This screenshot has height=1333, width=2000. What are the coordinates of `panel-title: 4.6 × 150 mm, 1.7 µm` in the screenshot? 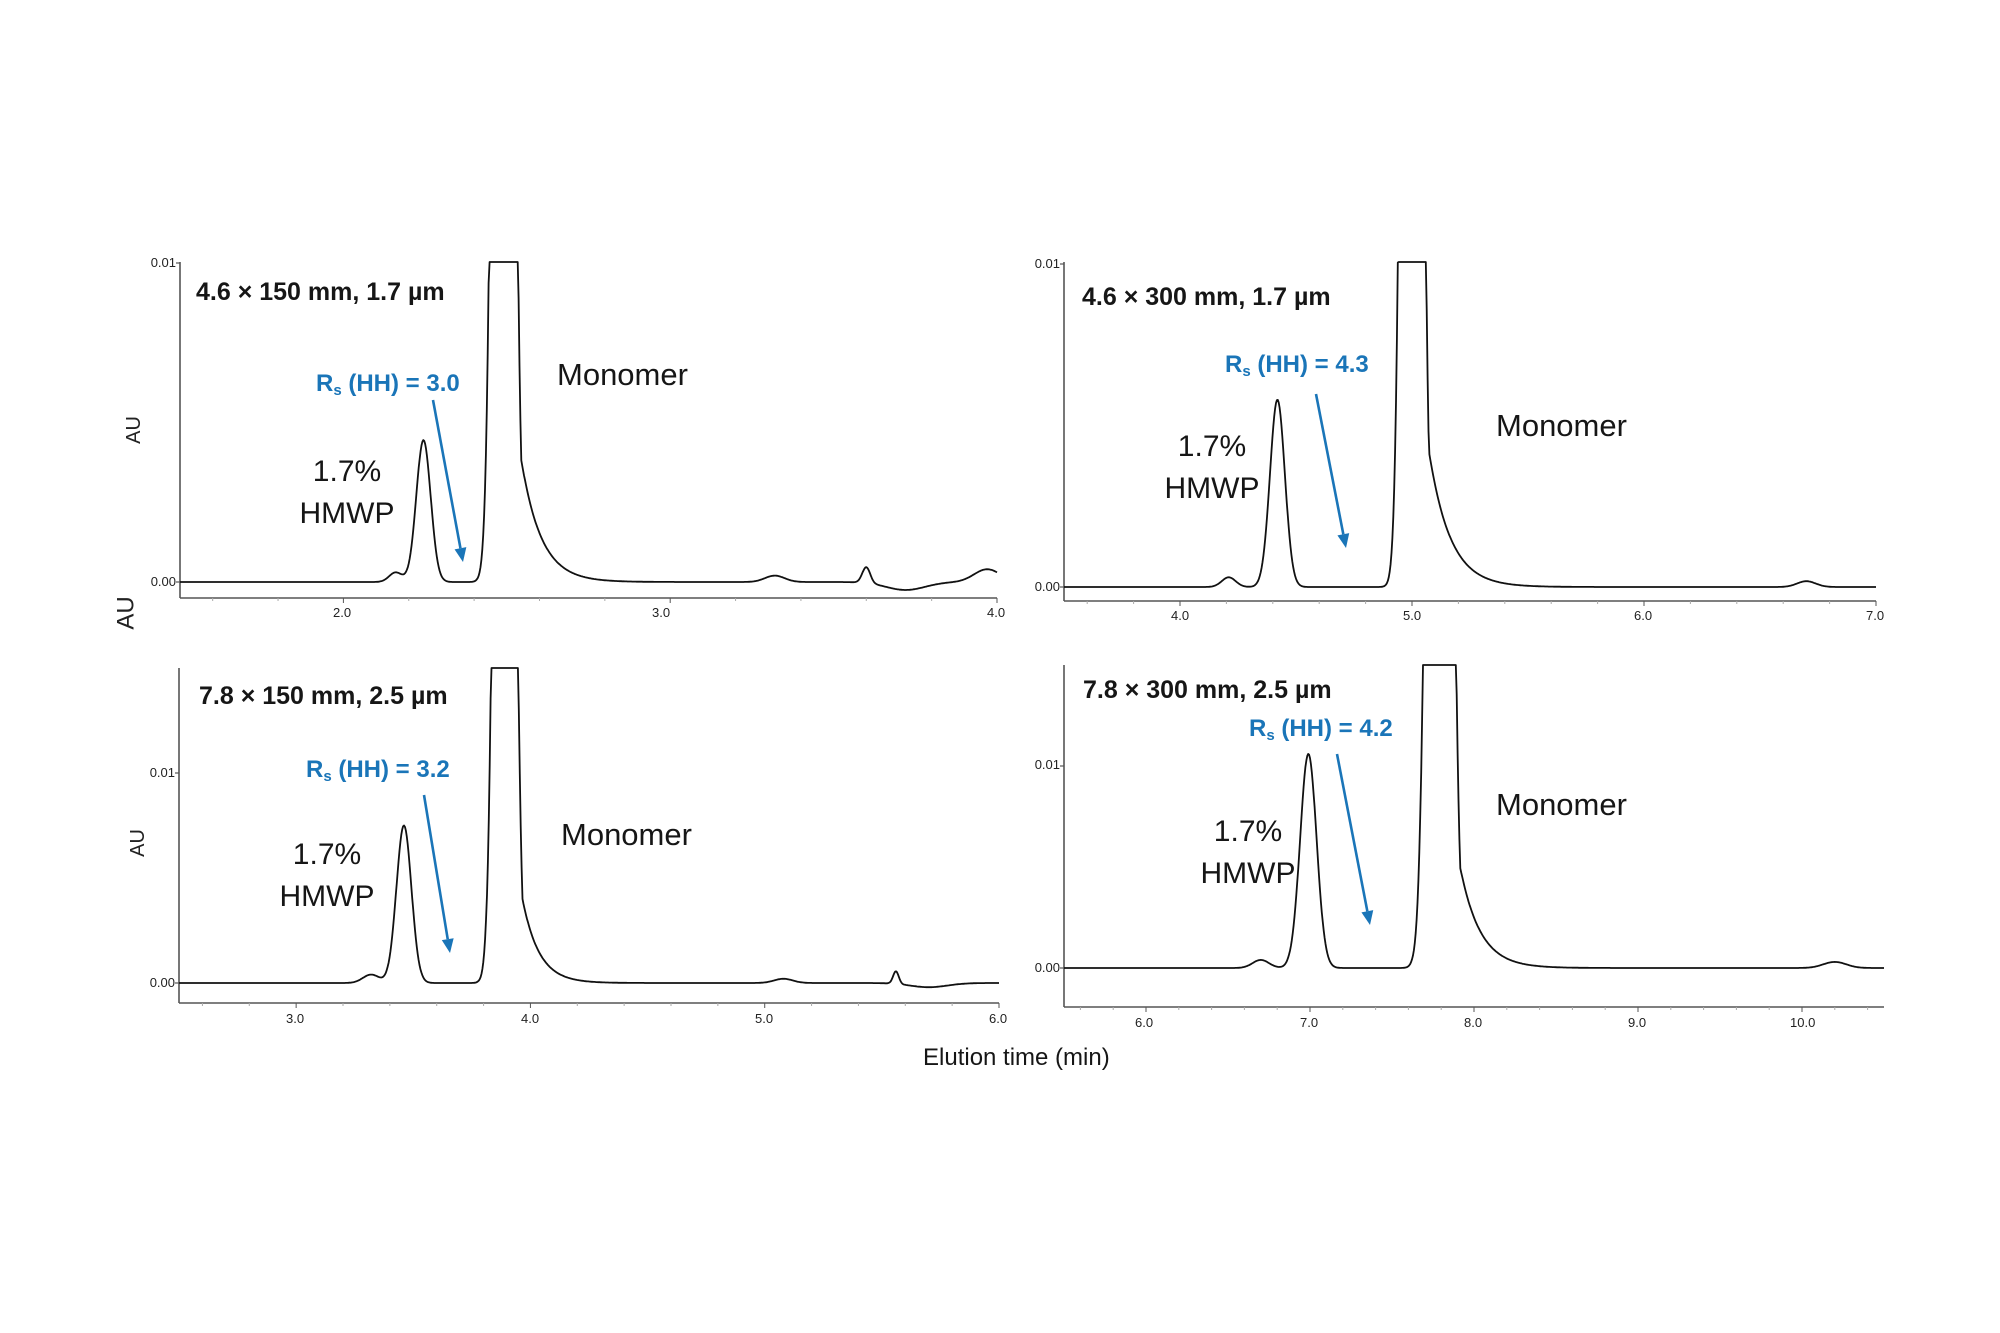 It's located at (320, 292).